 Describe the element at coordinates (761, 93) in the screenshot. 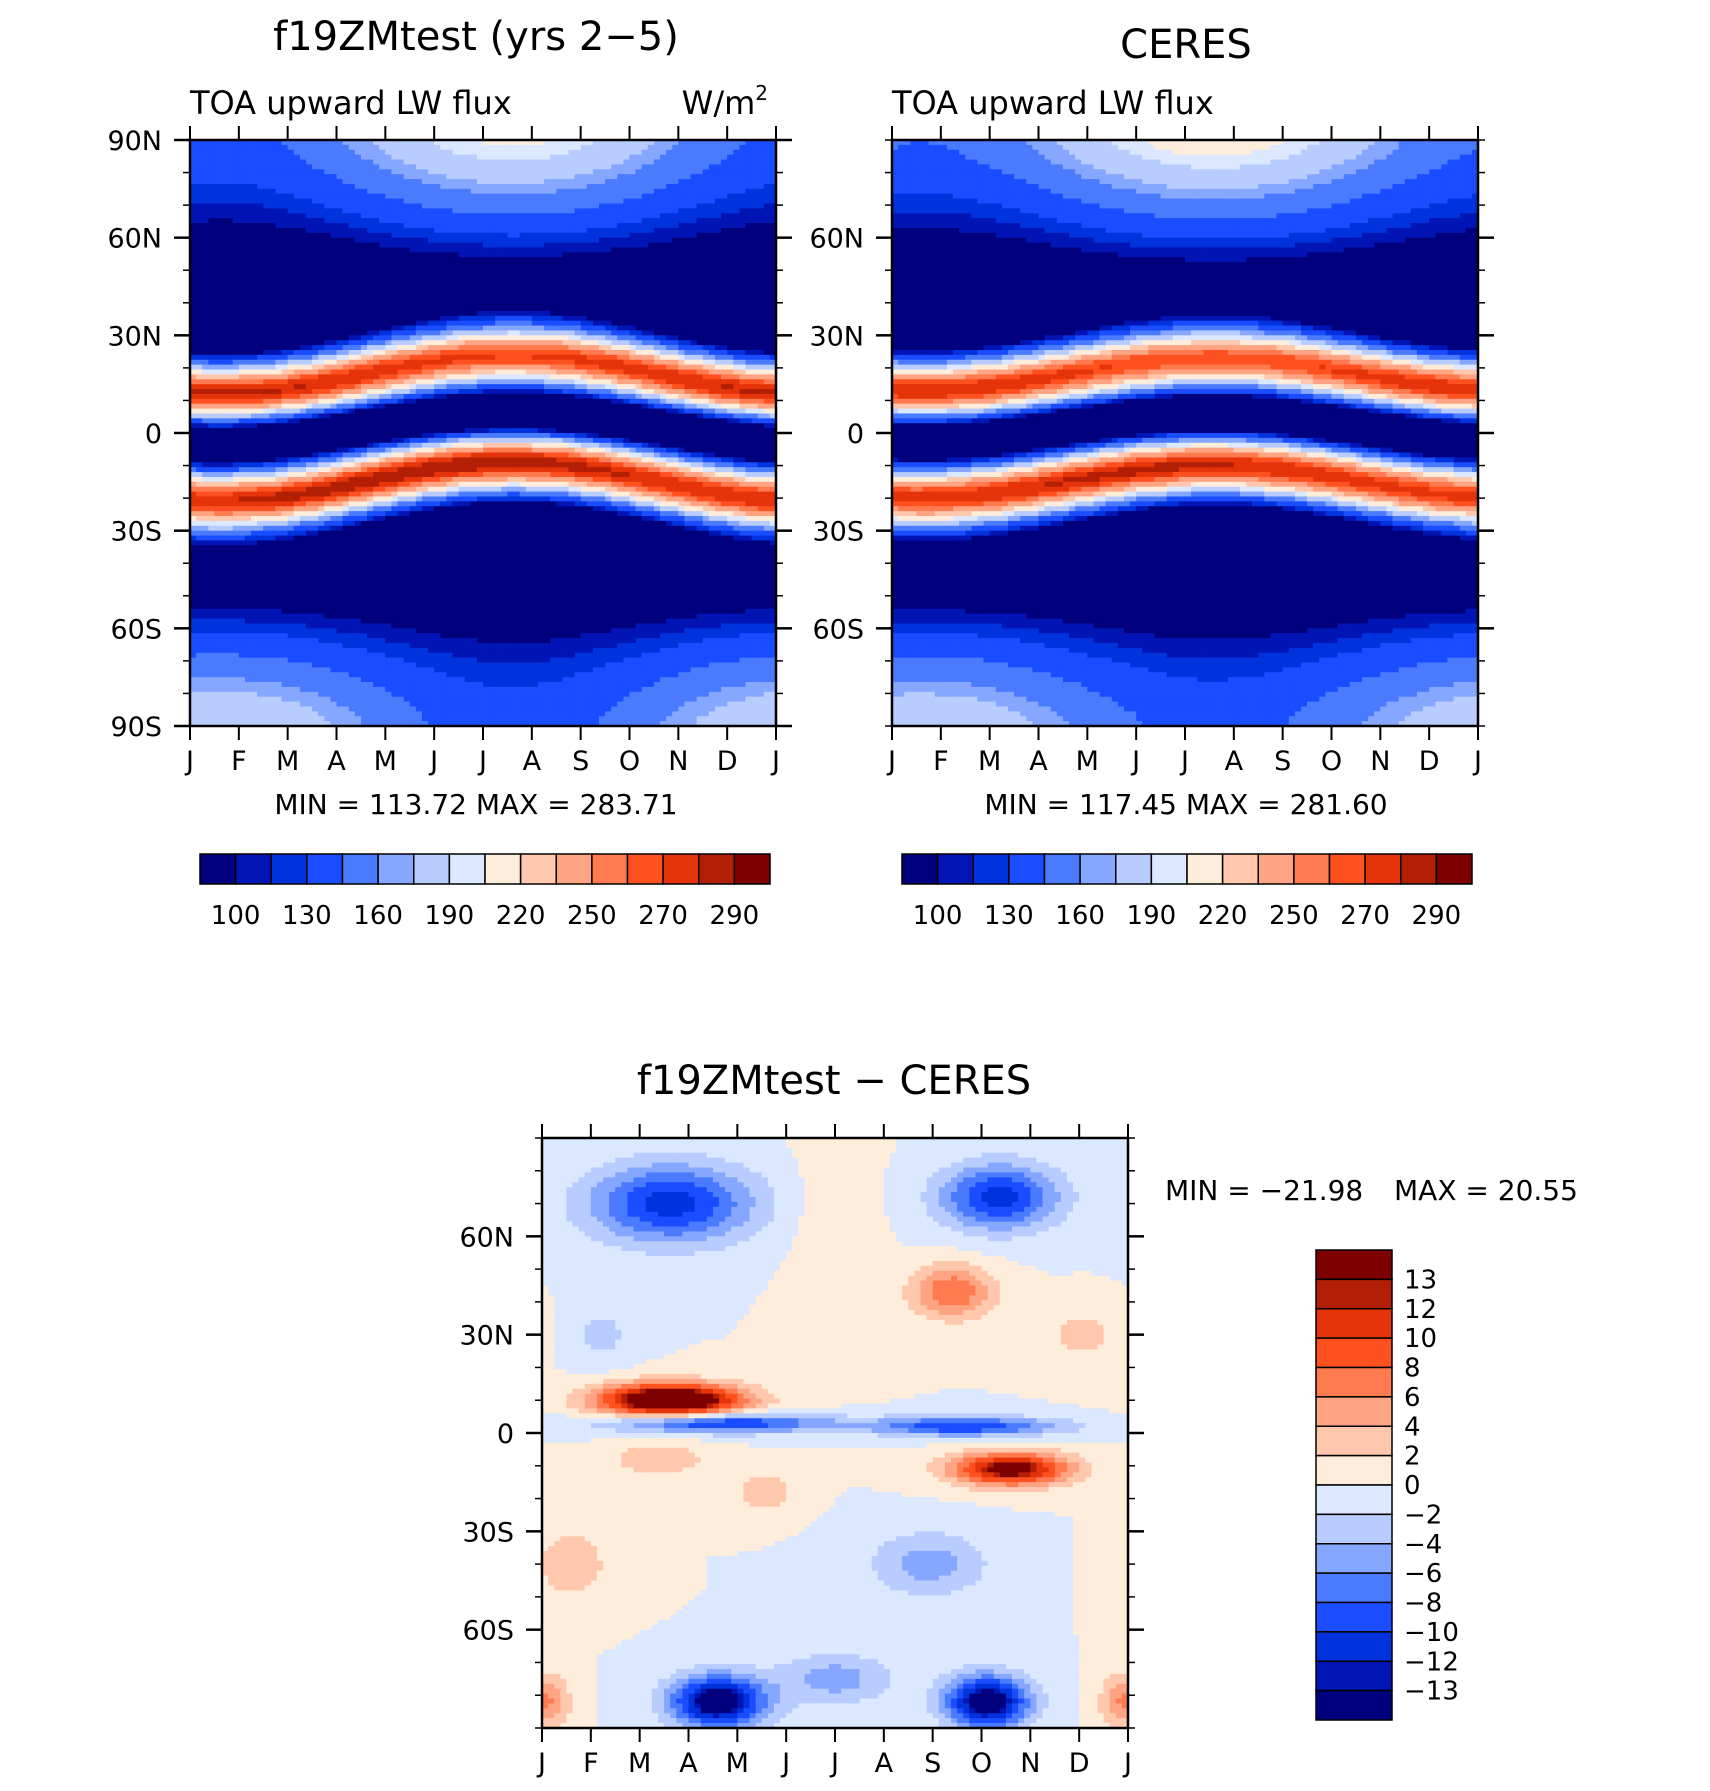

I see `model-unit-exponent: 2` at that location.